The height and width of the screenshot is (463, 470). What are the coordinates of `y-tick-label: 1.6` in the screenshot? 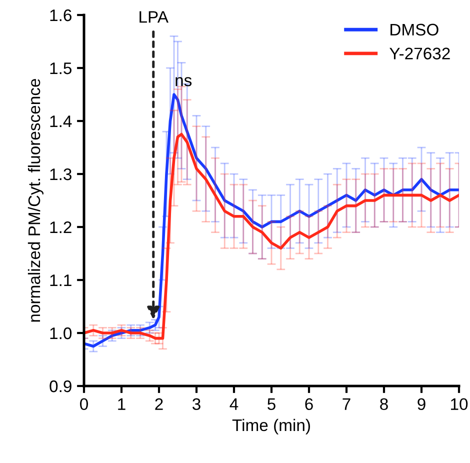 It's located at (61, 15).